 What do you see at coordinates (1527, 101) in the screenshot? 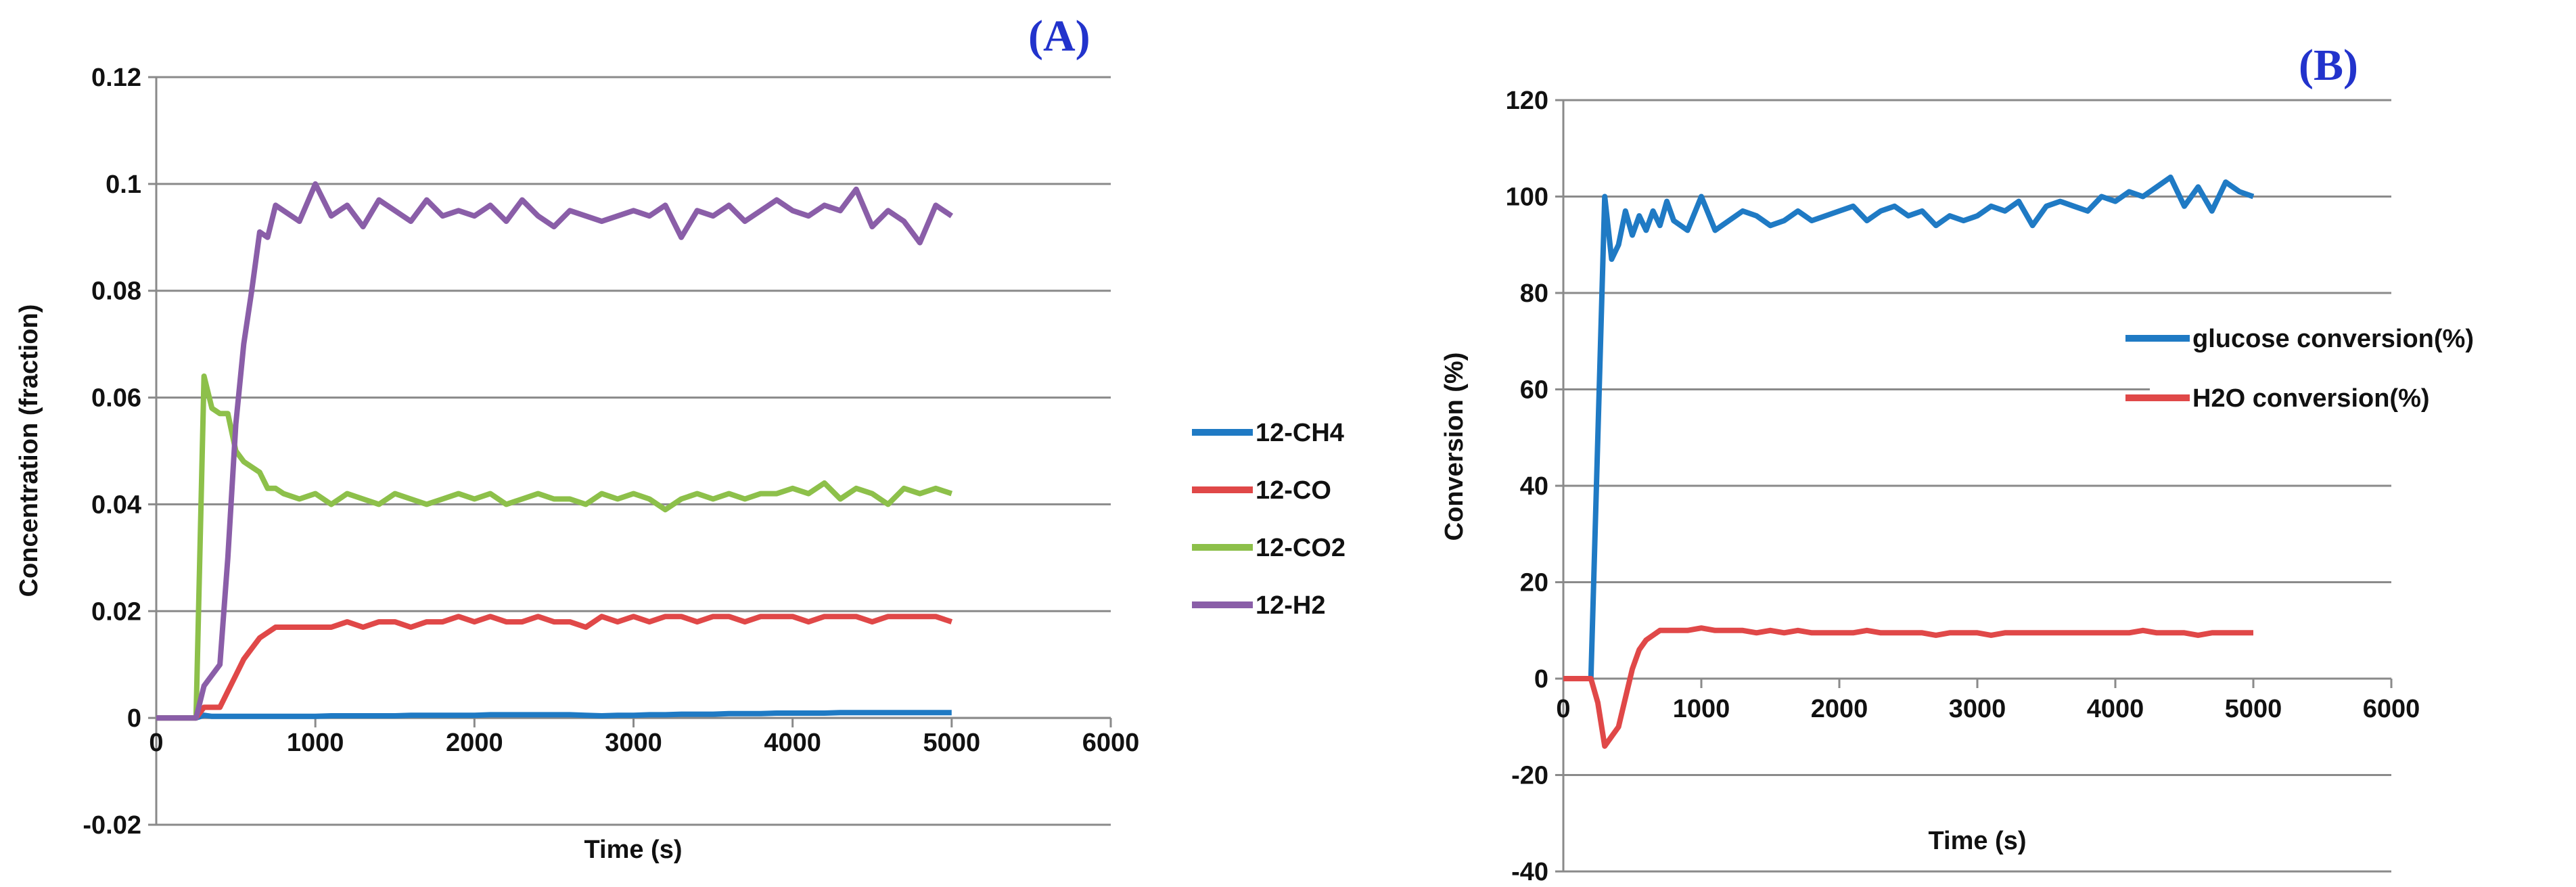
I see `y-tick-label: 120` at bounding box center [1527, 101].